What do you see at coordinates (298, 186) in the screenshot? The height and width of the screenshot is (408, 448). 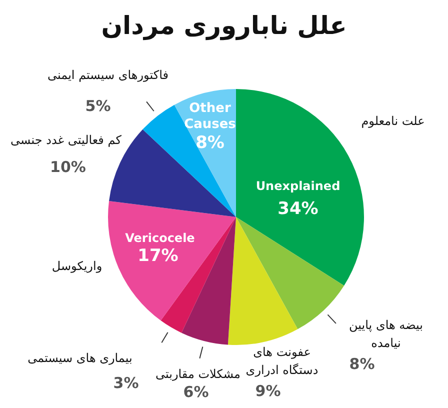 I see `annotation: Unexplained` at bounding box center [298, 186].